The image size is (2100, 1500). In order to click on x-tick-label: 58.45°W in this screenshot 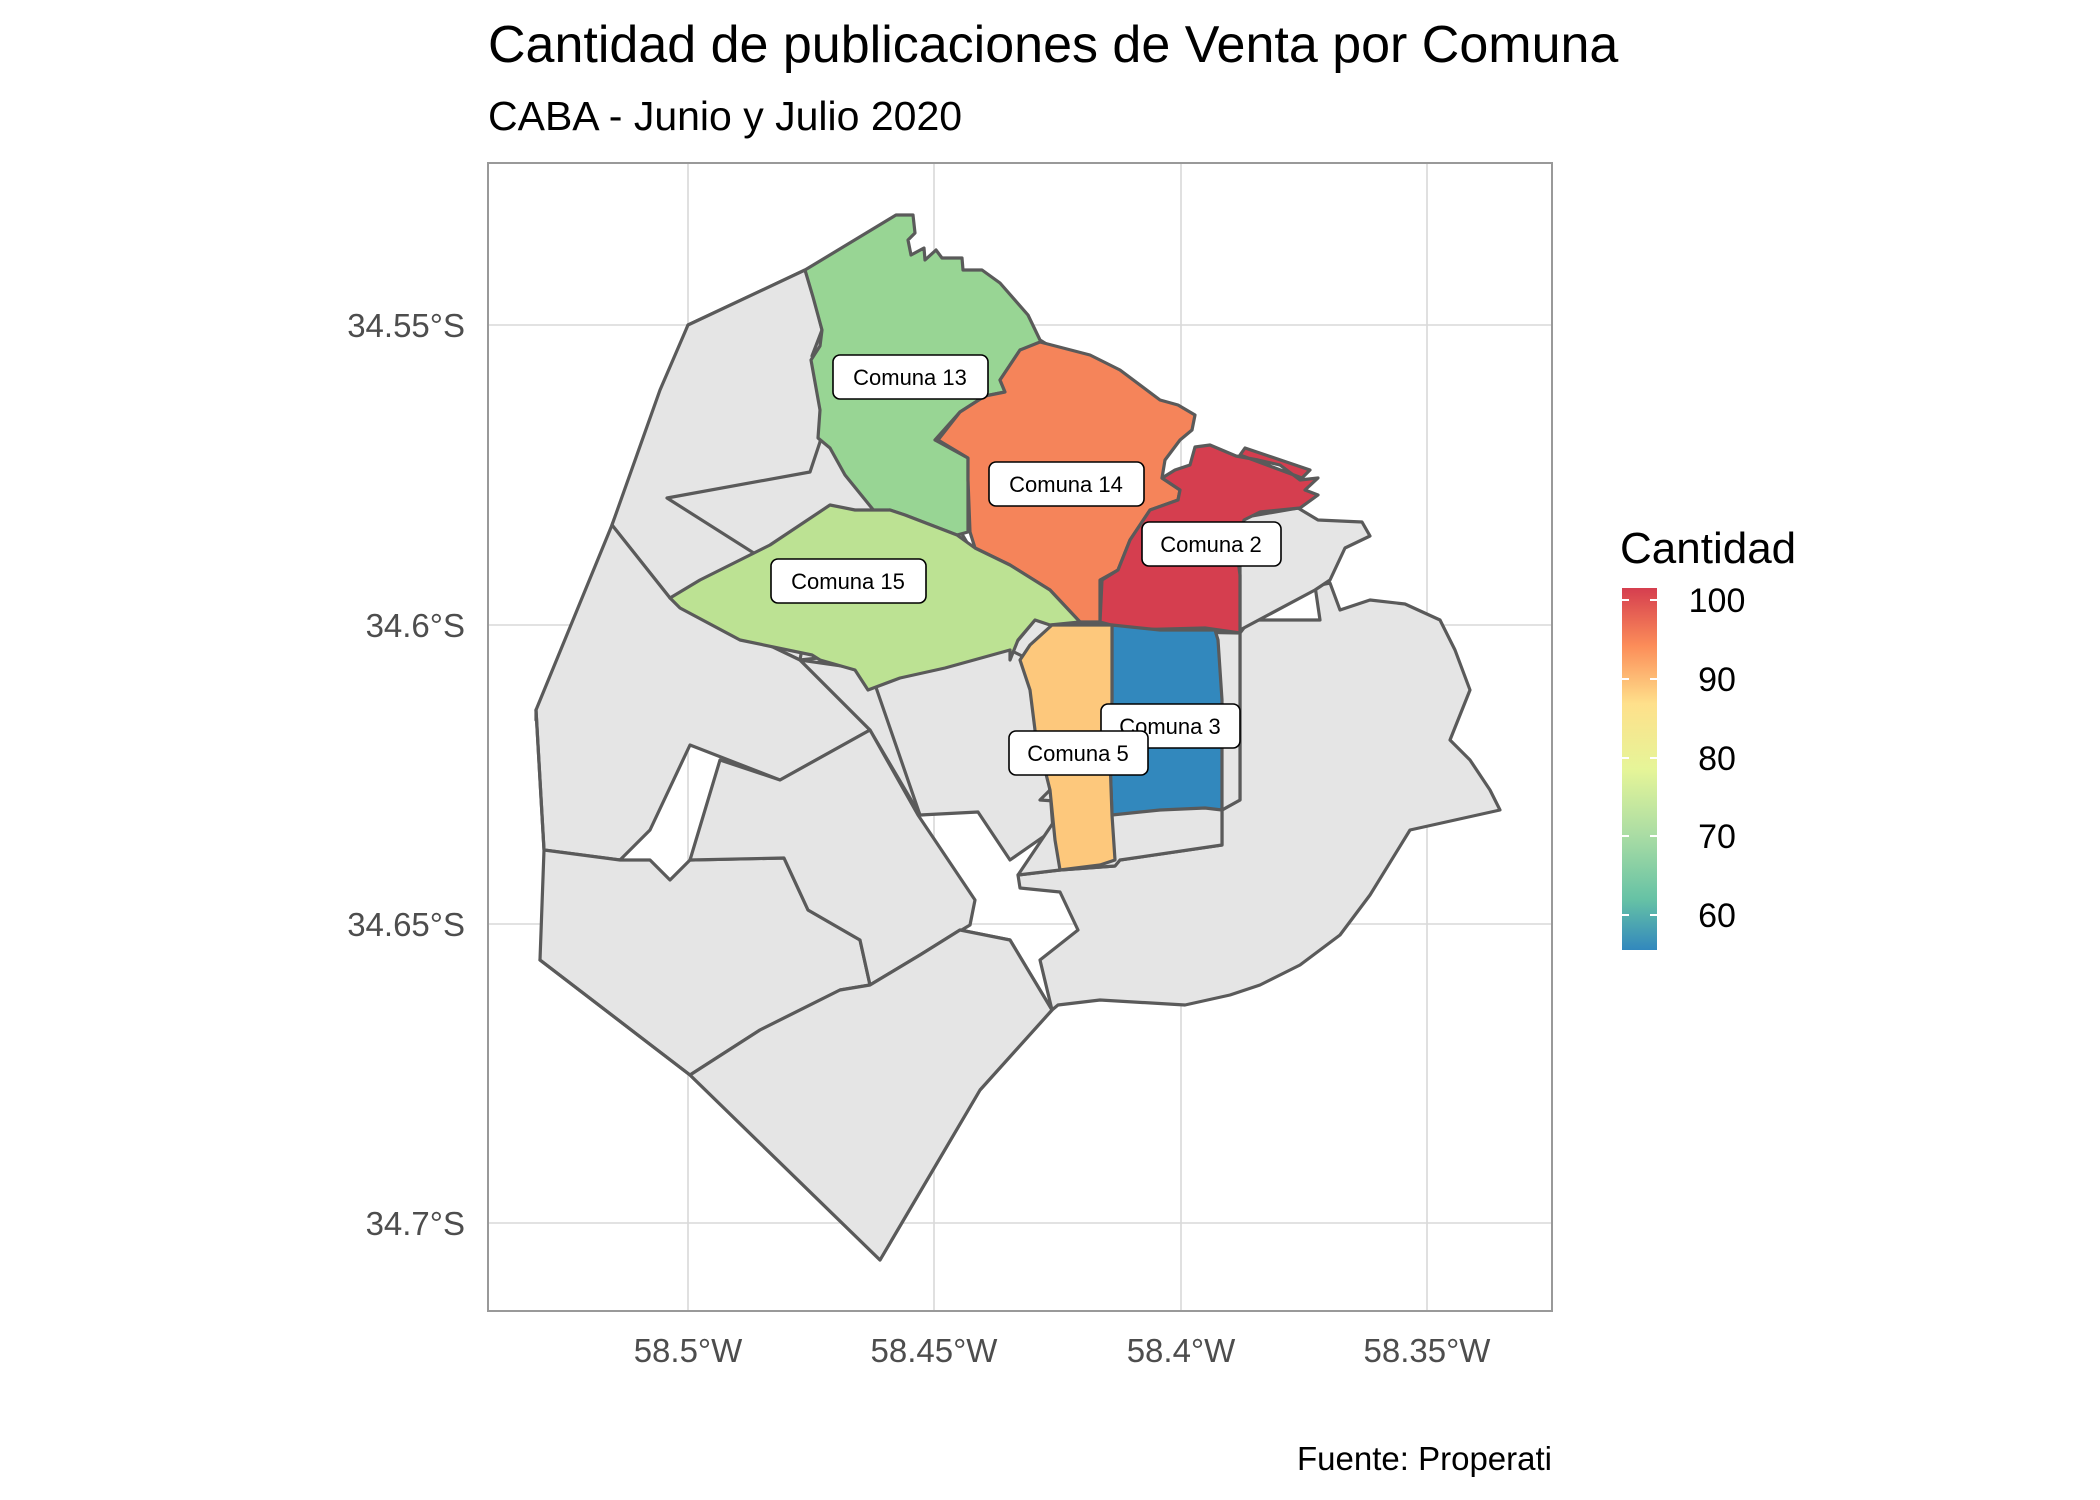, I will do `click(935, 1350)`.